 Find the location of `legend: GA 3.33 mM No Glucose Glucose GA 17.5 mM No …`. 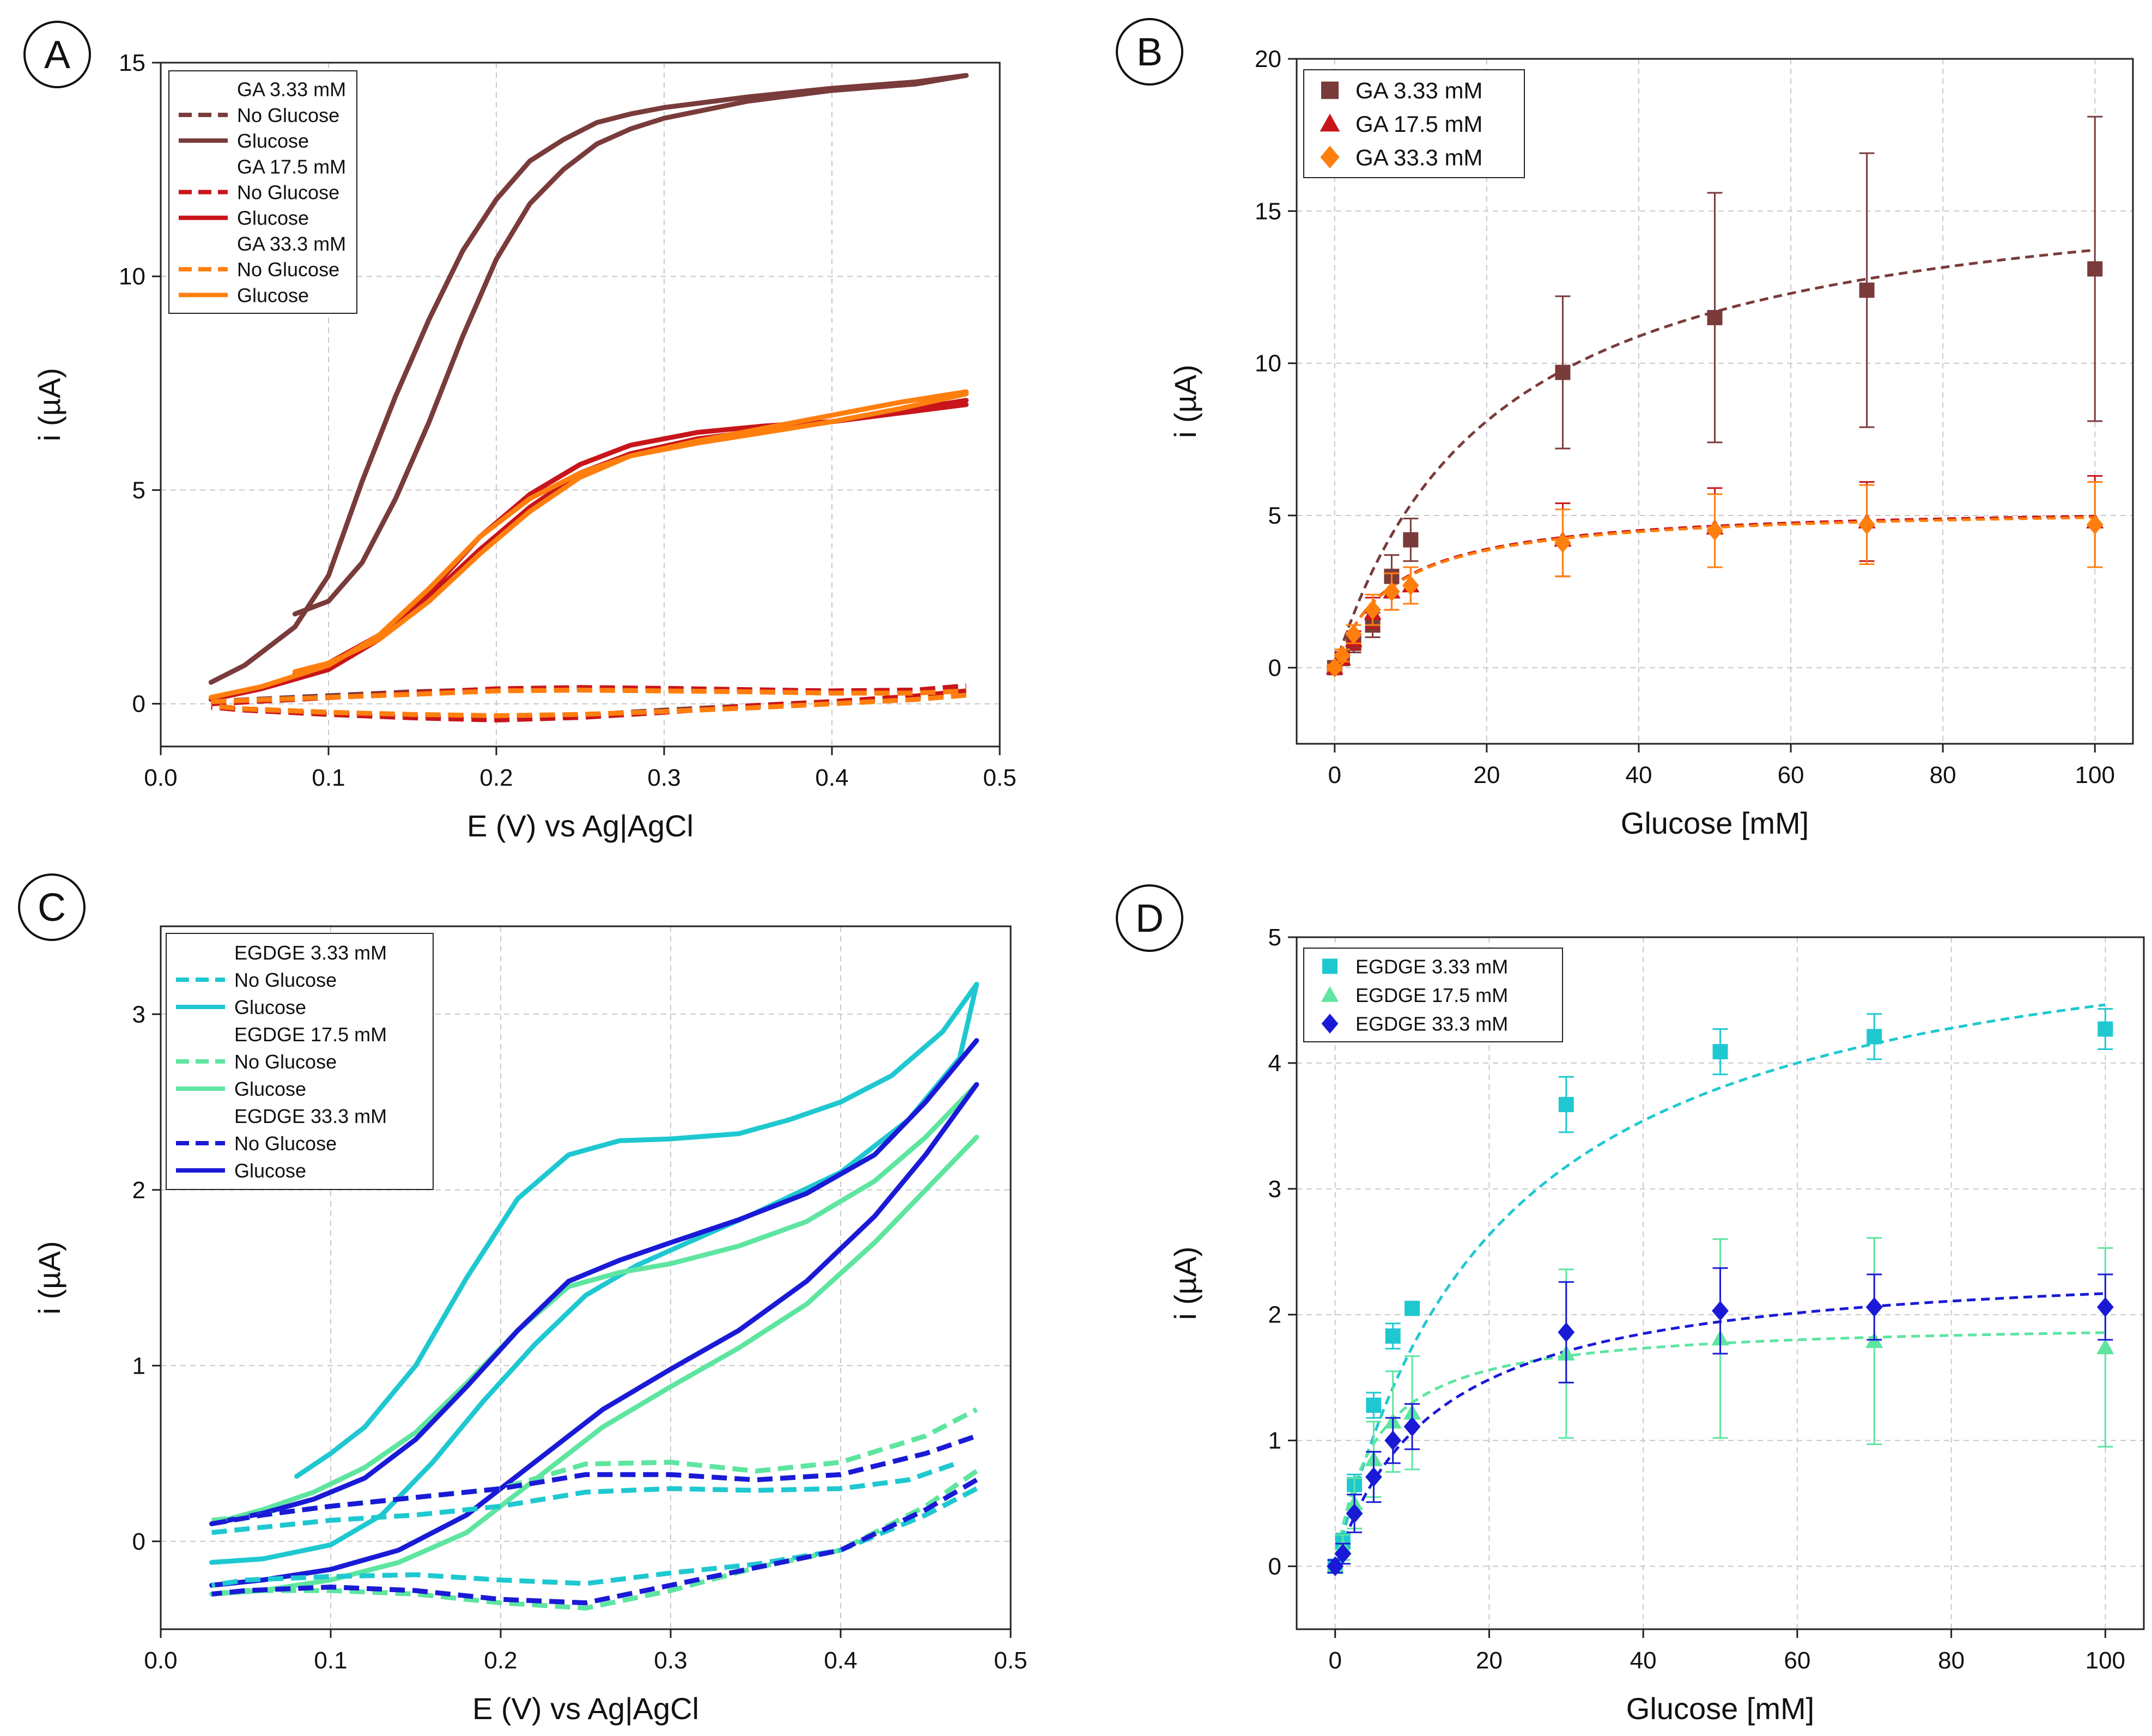

legend: GA 3.33 mM No Glucose Glucose GA 17.5 mM No … is located at coordinates (262, 192).